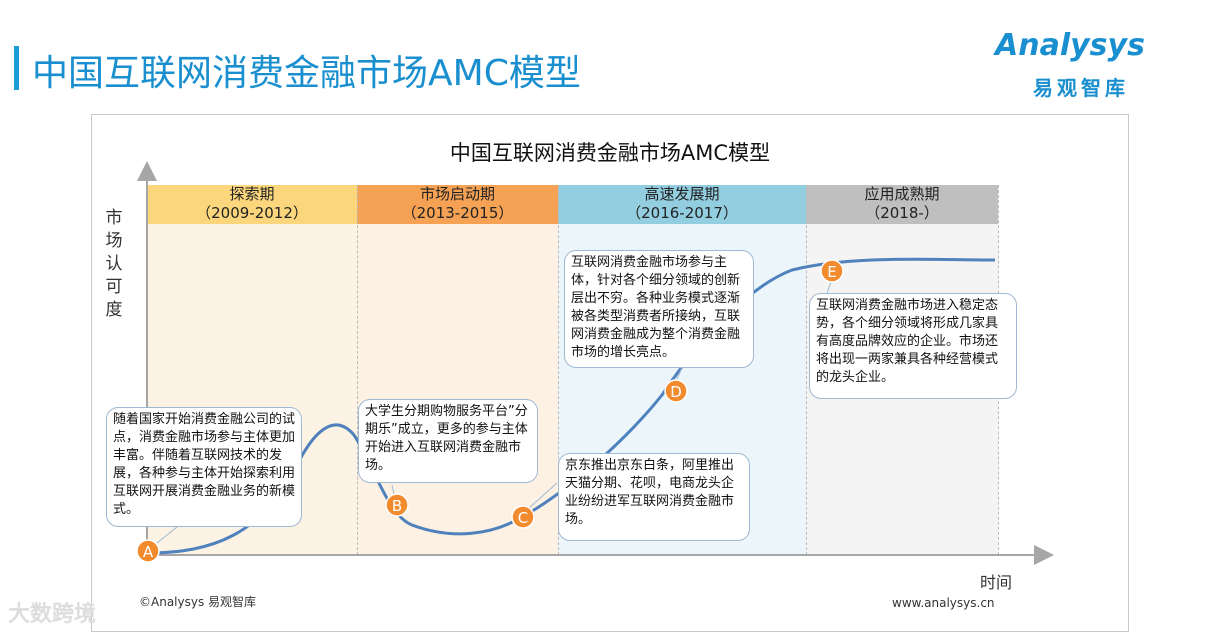 Image resolution: width=1206 pixels, height=634 pixels. I want to click on marker-b: B, so click(397, 505).